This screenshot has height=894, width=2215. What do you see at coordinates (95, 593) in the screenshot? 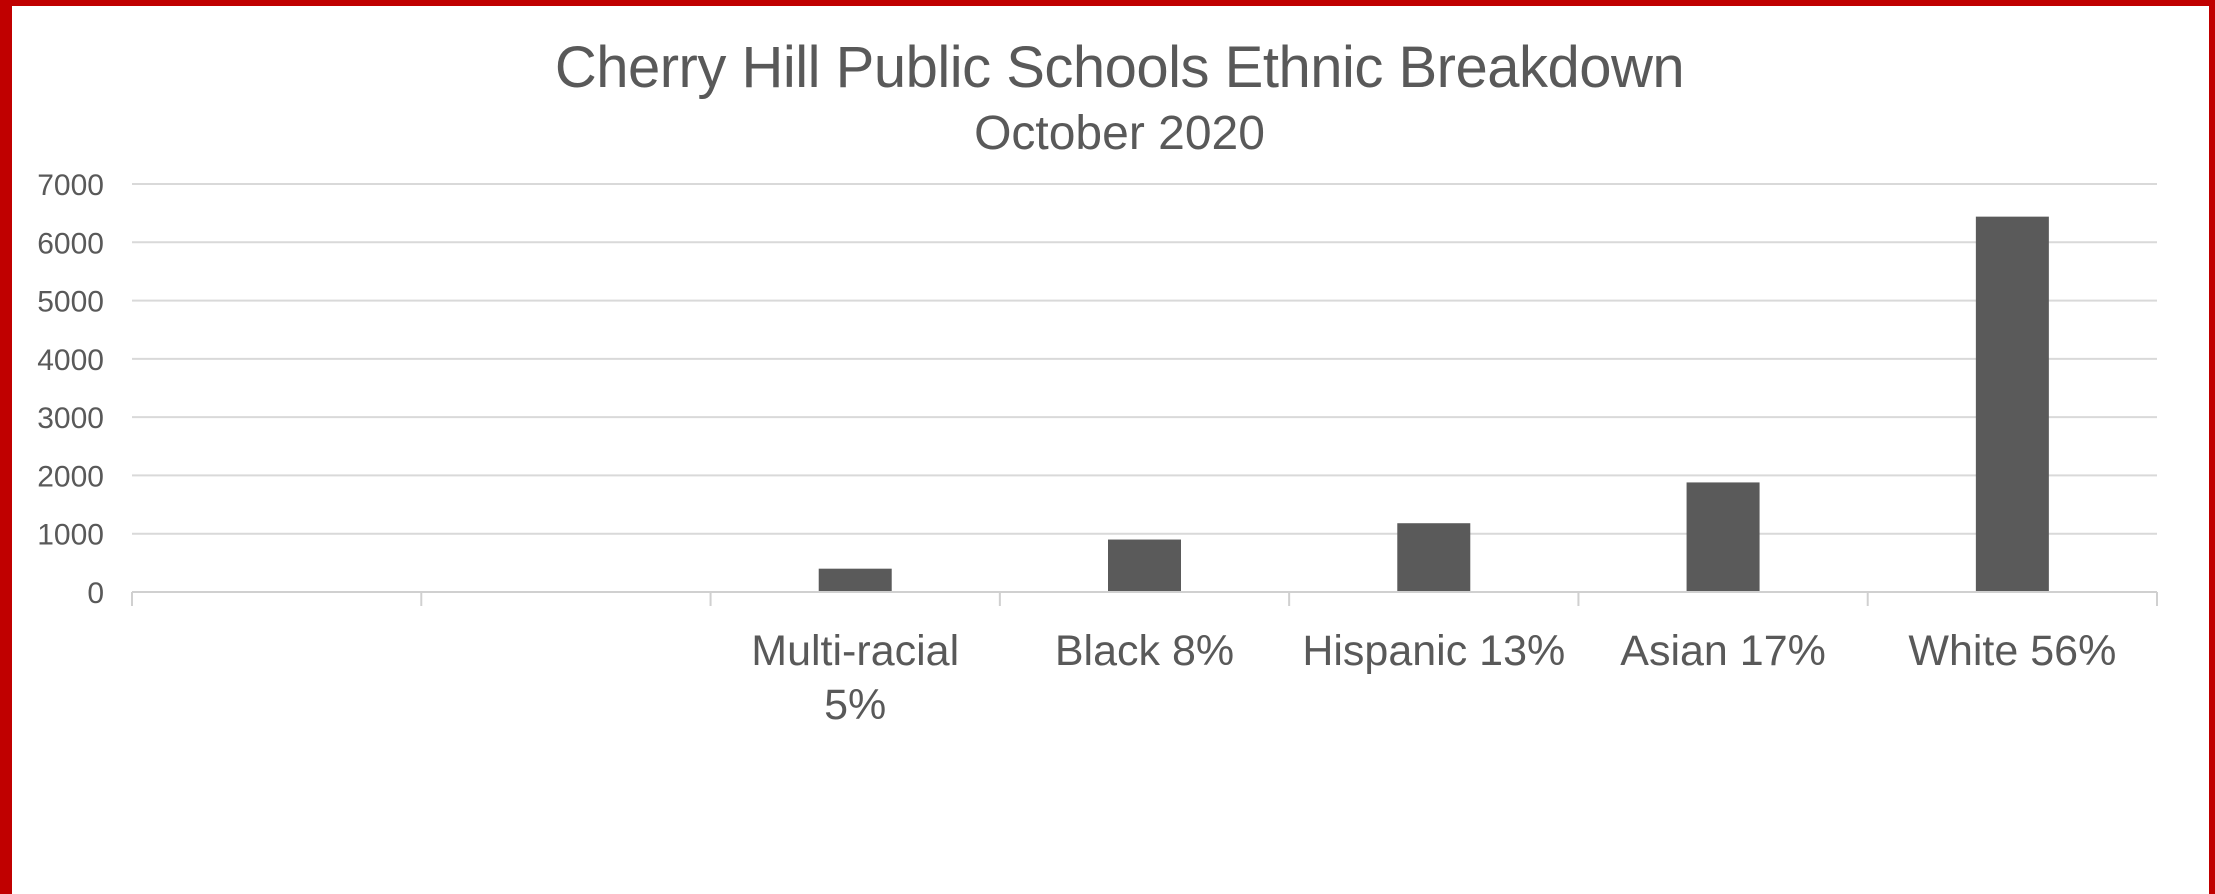
I see `y-tick-label: 0` at bounding box center [95, 593].